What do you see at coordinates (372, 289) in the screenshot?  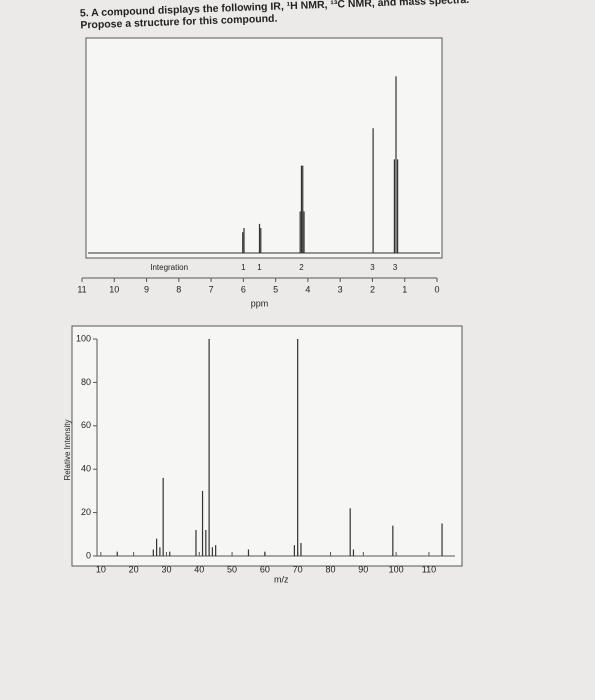 I see `x-tick-label: 2` at bounding box center [372, 289].